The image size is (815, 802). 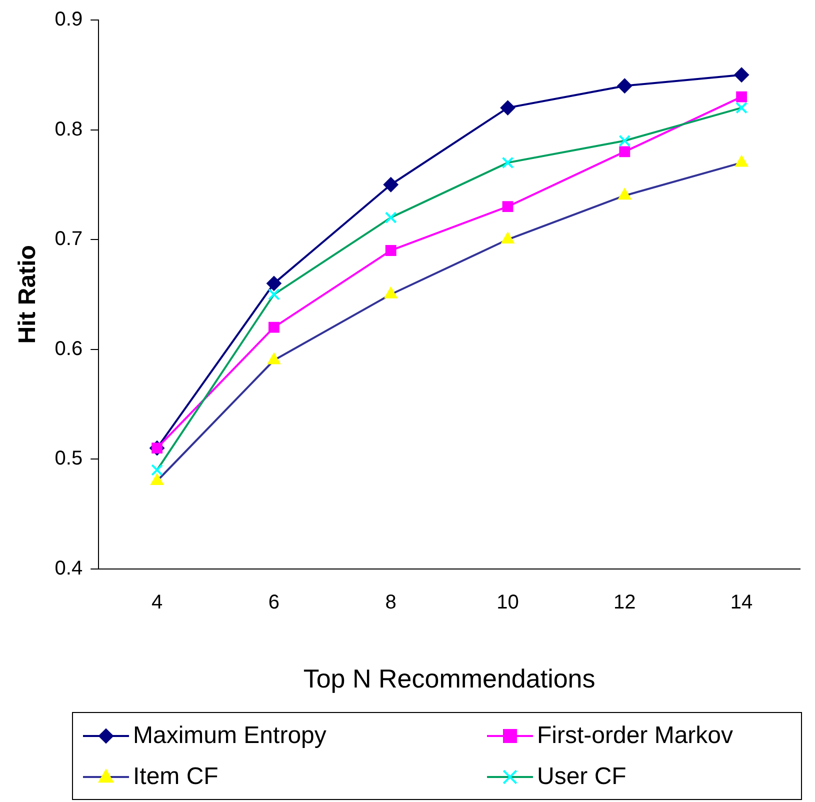 I want to click on x-tick-label: 8, so click(x=390, y=602).